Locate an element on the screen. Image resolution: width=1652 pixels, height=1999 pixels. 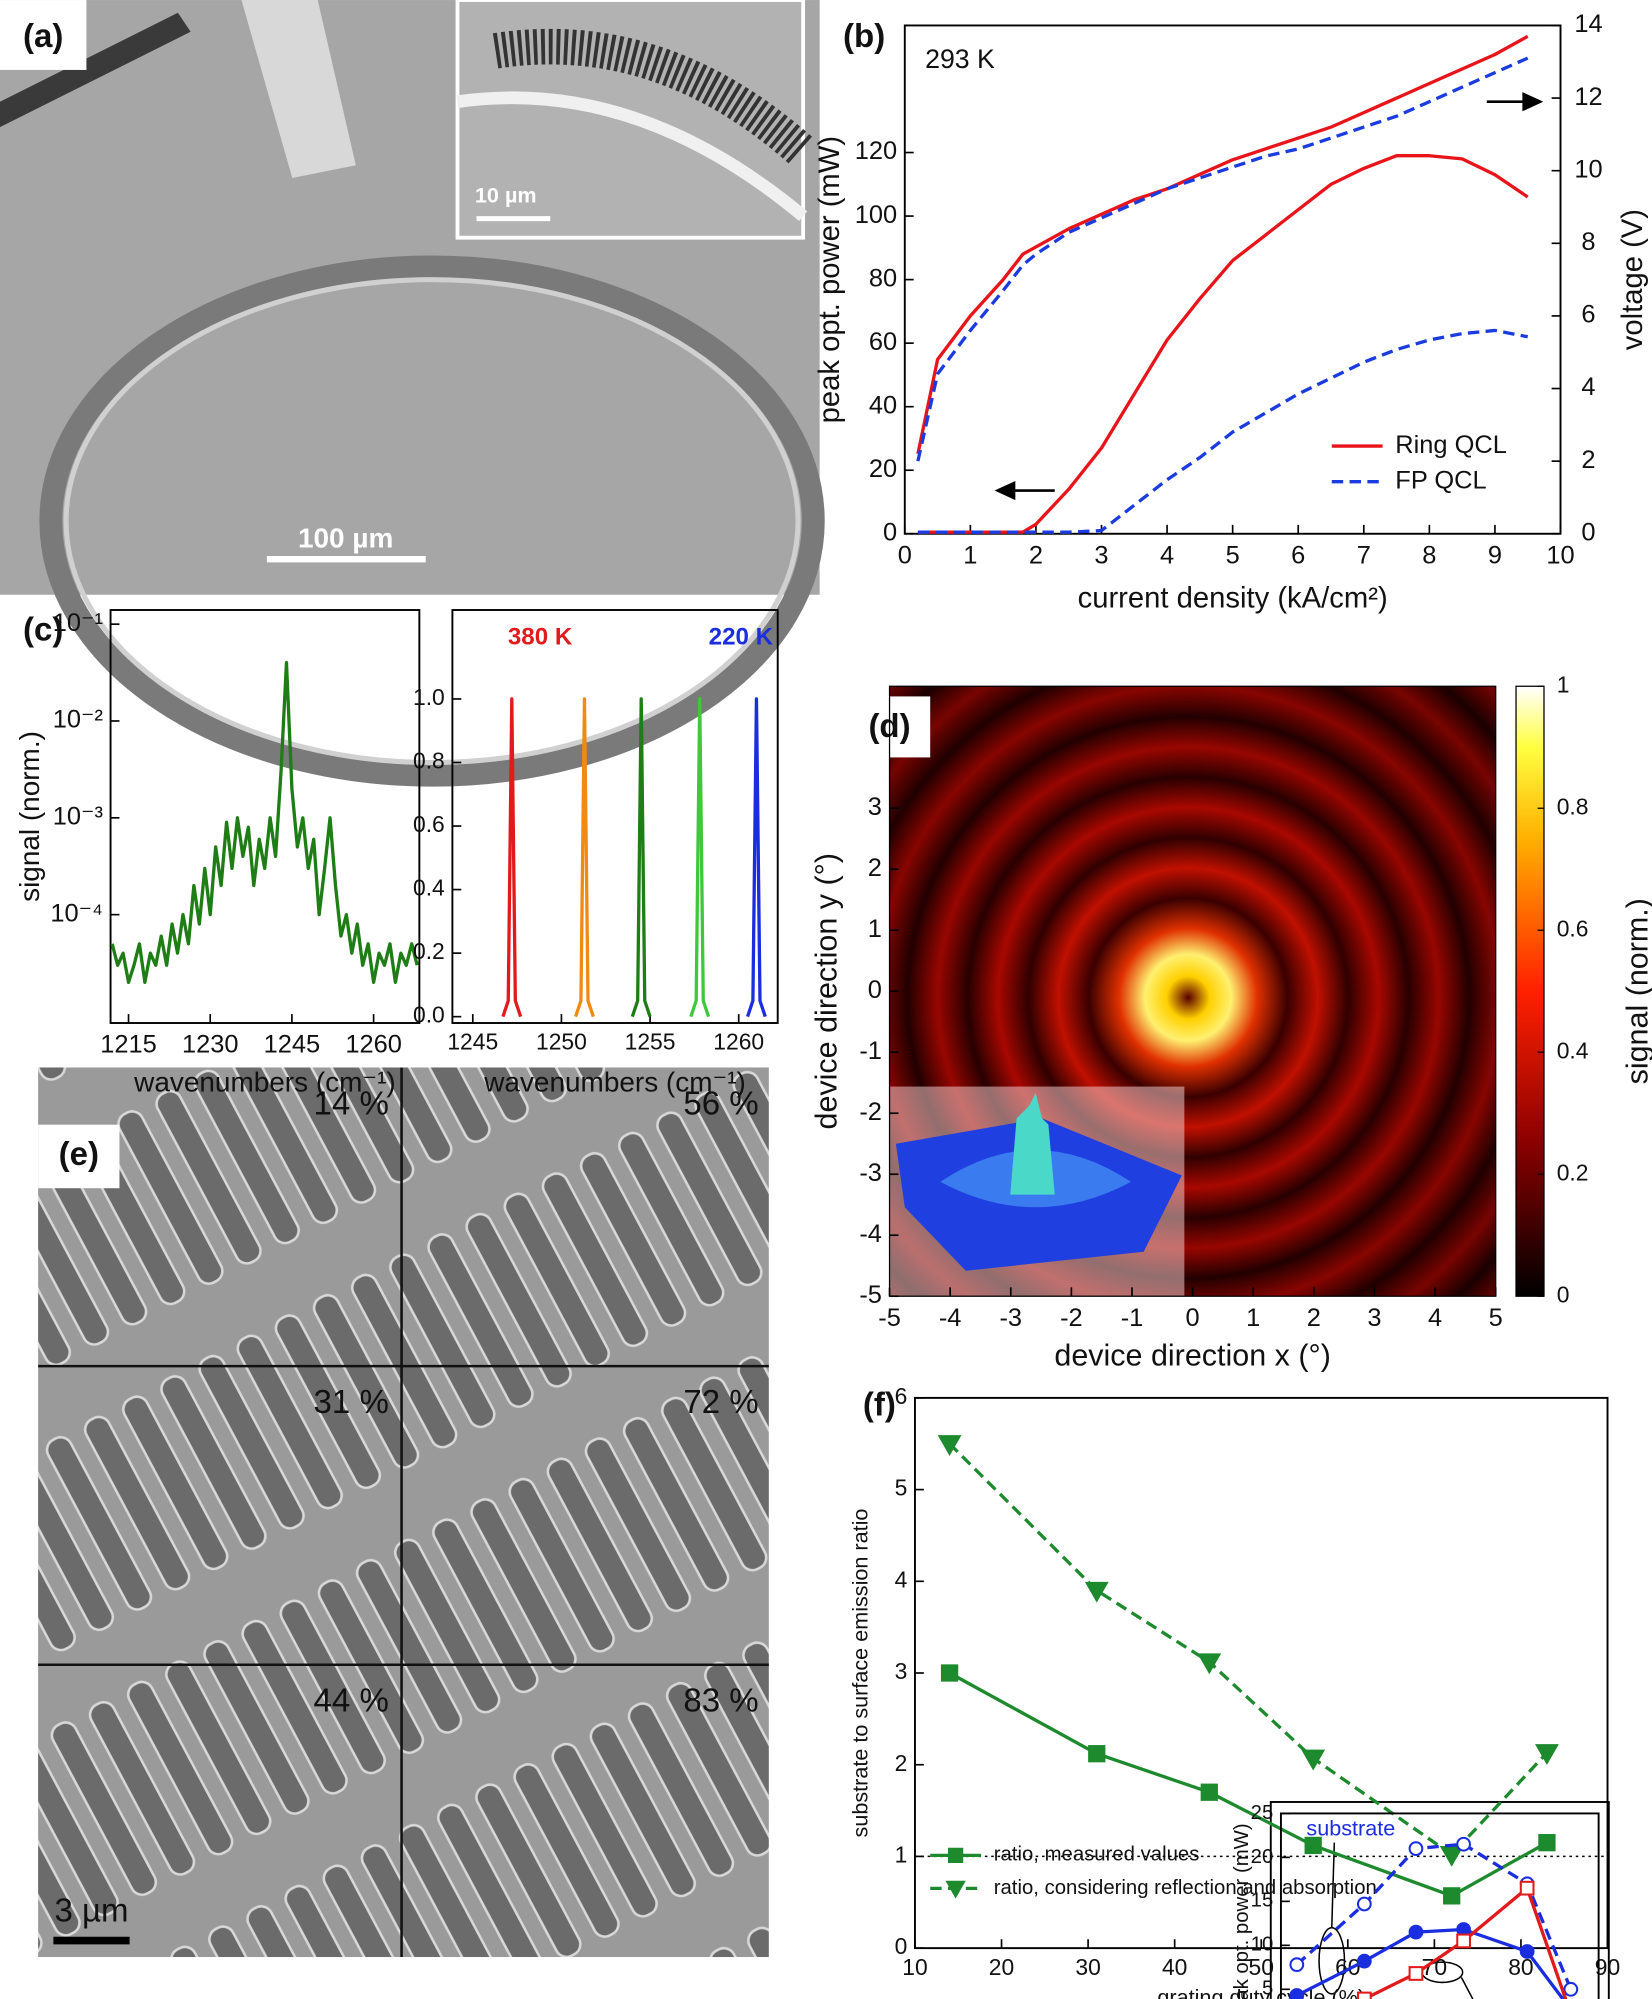
y-tick-label: 0.2 is located at coordinates (429, 951).